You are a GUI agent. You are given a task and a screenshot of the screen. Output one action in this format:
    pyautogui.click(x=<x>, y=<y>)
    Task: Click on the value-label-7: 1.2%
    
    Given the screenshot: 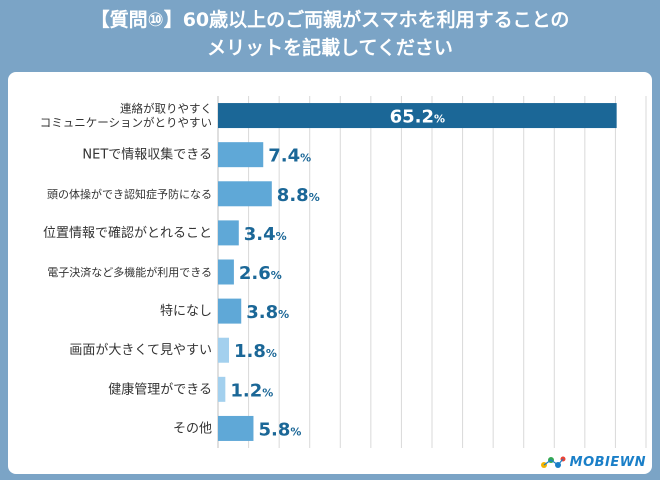 What is the action you would take?
    pyautogui.click(x=251, y=390)
    